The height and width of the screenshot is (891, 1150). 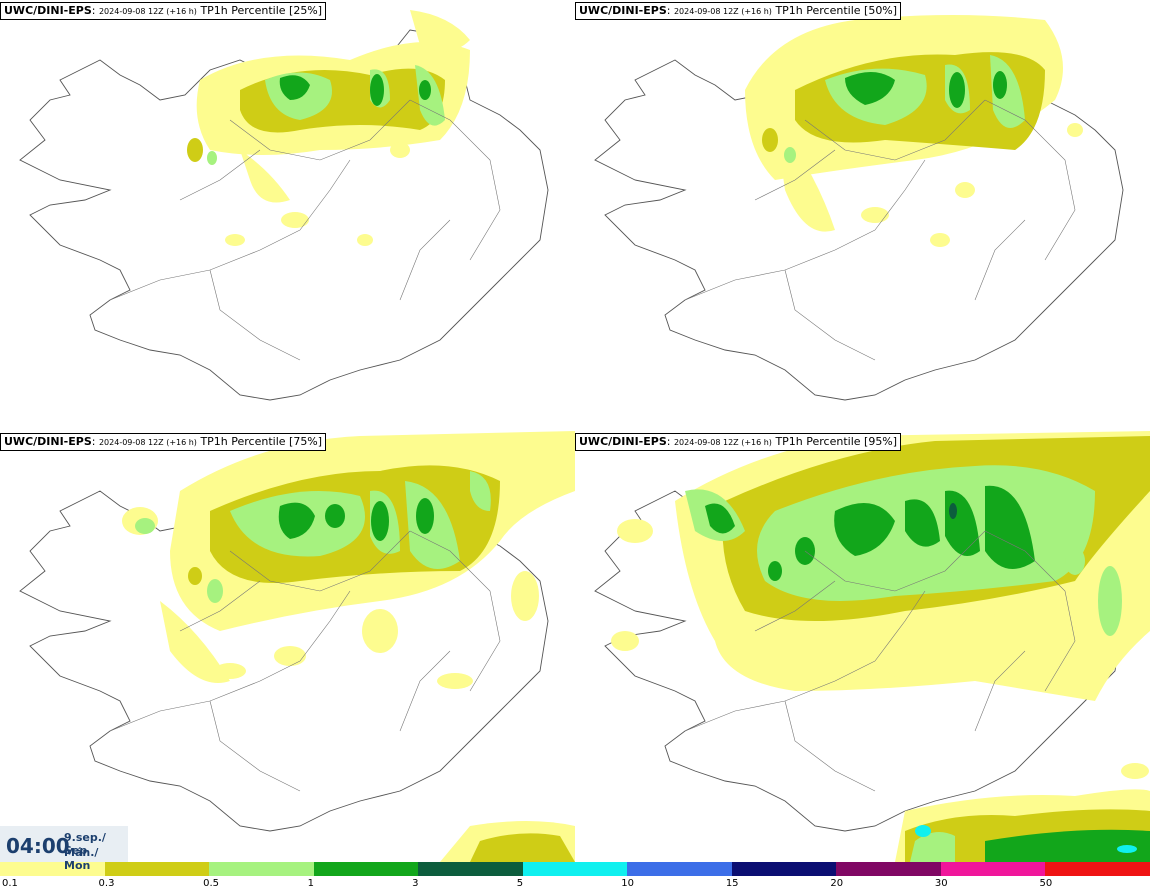 I want to click on legend-tick-label: 20, so click(x=837, y=883).